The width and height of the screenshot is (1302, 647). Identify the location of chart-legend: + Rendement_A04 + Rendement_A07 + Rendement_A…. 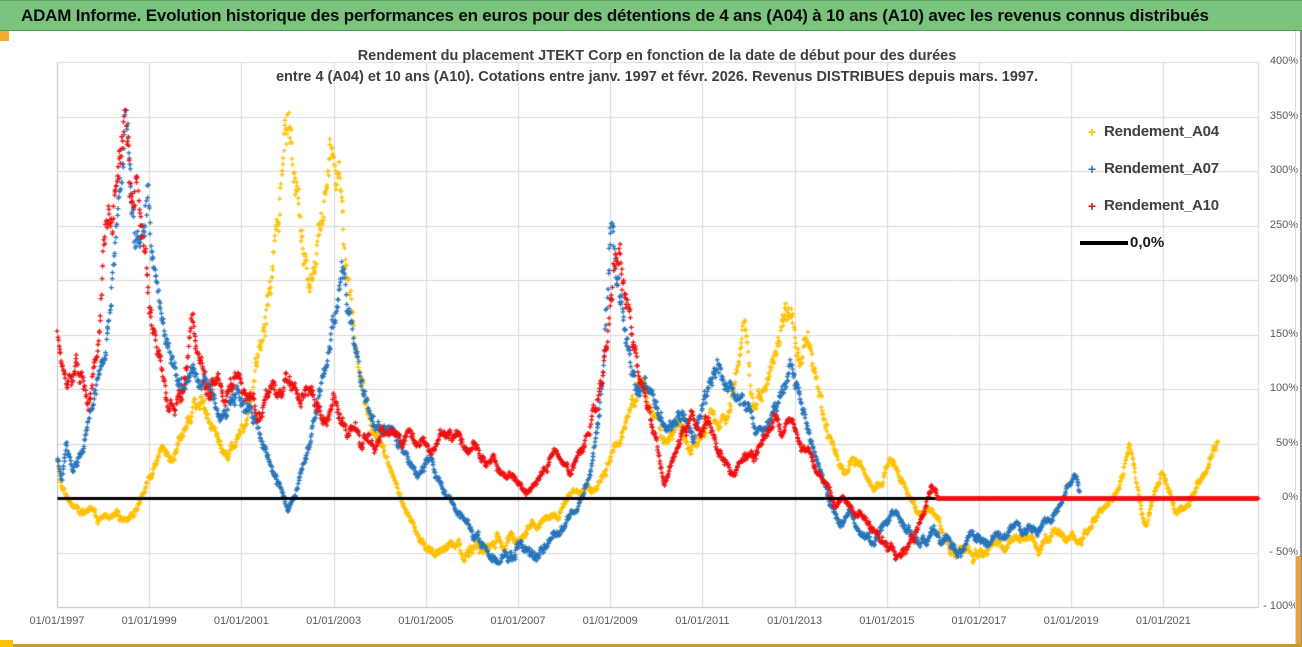
(1149, 187).